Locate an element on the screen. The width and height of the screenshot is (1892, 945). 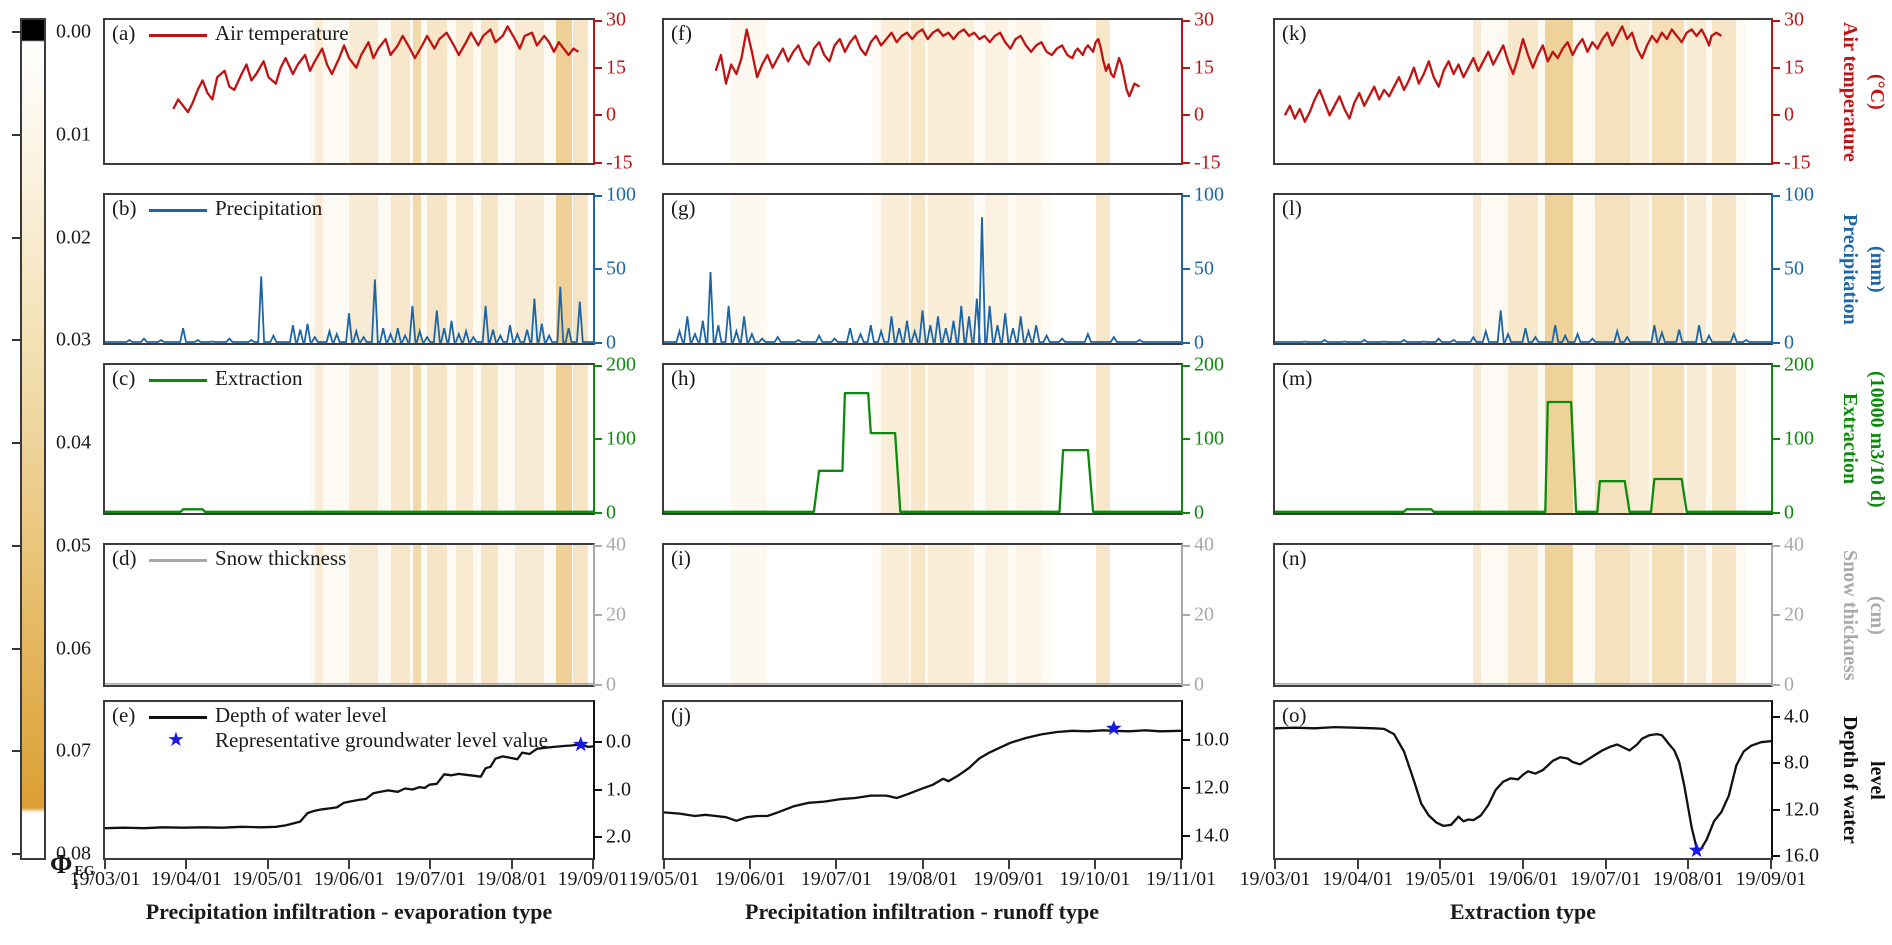
colorbar-tick-label: 0.08 is located at coordinates (73, 853).